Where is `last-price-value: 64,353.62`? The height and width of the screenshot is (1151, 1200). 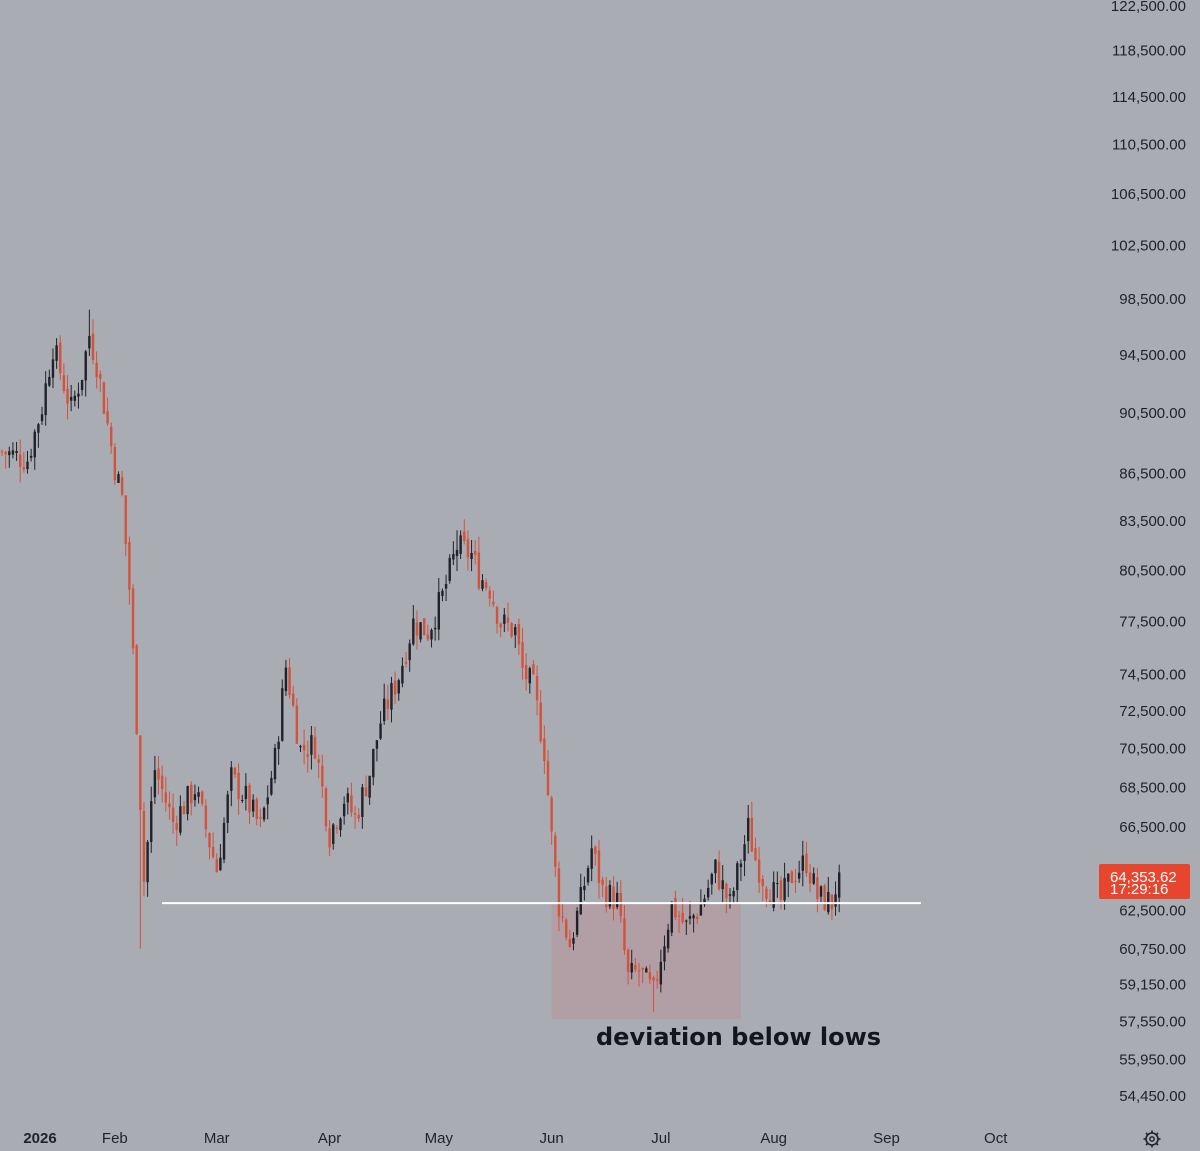
last-price-value: 64,353.62 is located at coordinates (1143, 877).